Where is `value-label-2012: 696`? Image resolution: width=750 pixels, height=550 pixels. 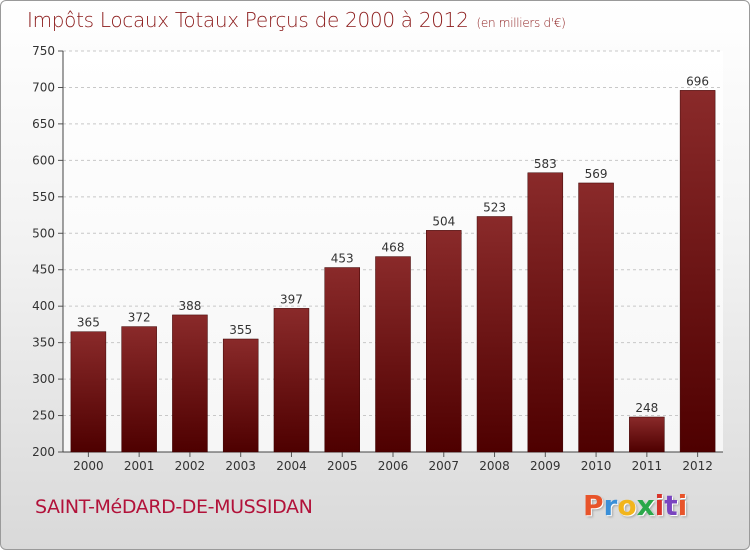
value-label-2012: 696 is located at coordinates (697, 81).